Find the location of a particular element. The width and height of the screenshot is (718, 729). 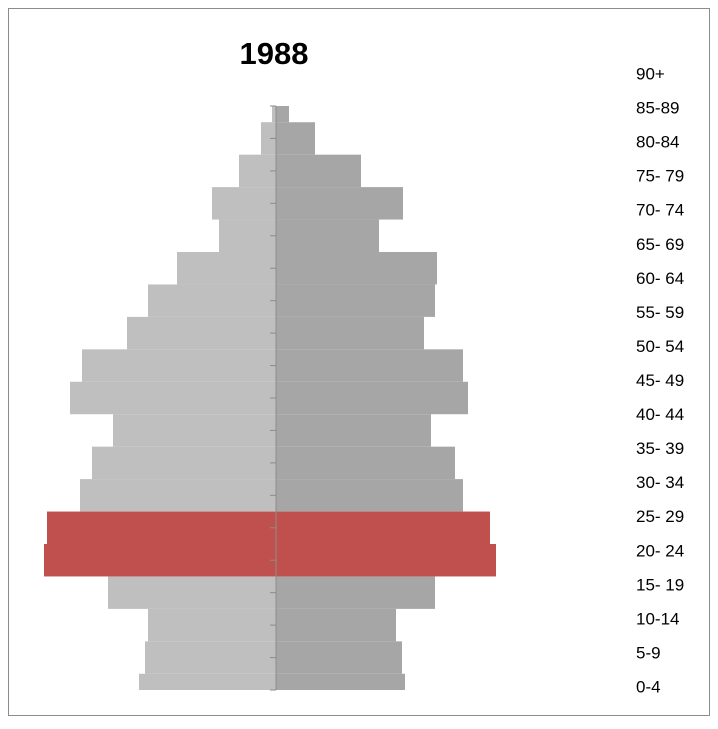

category-label: 0-4 is located at coordinates (648, 686).